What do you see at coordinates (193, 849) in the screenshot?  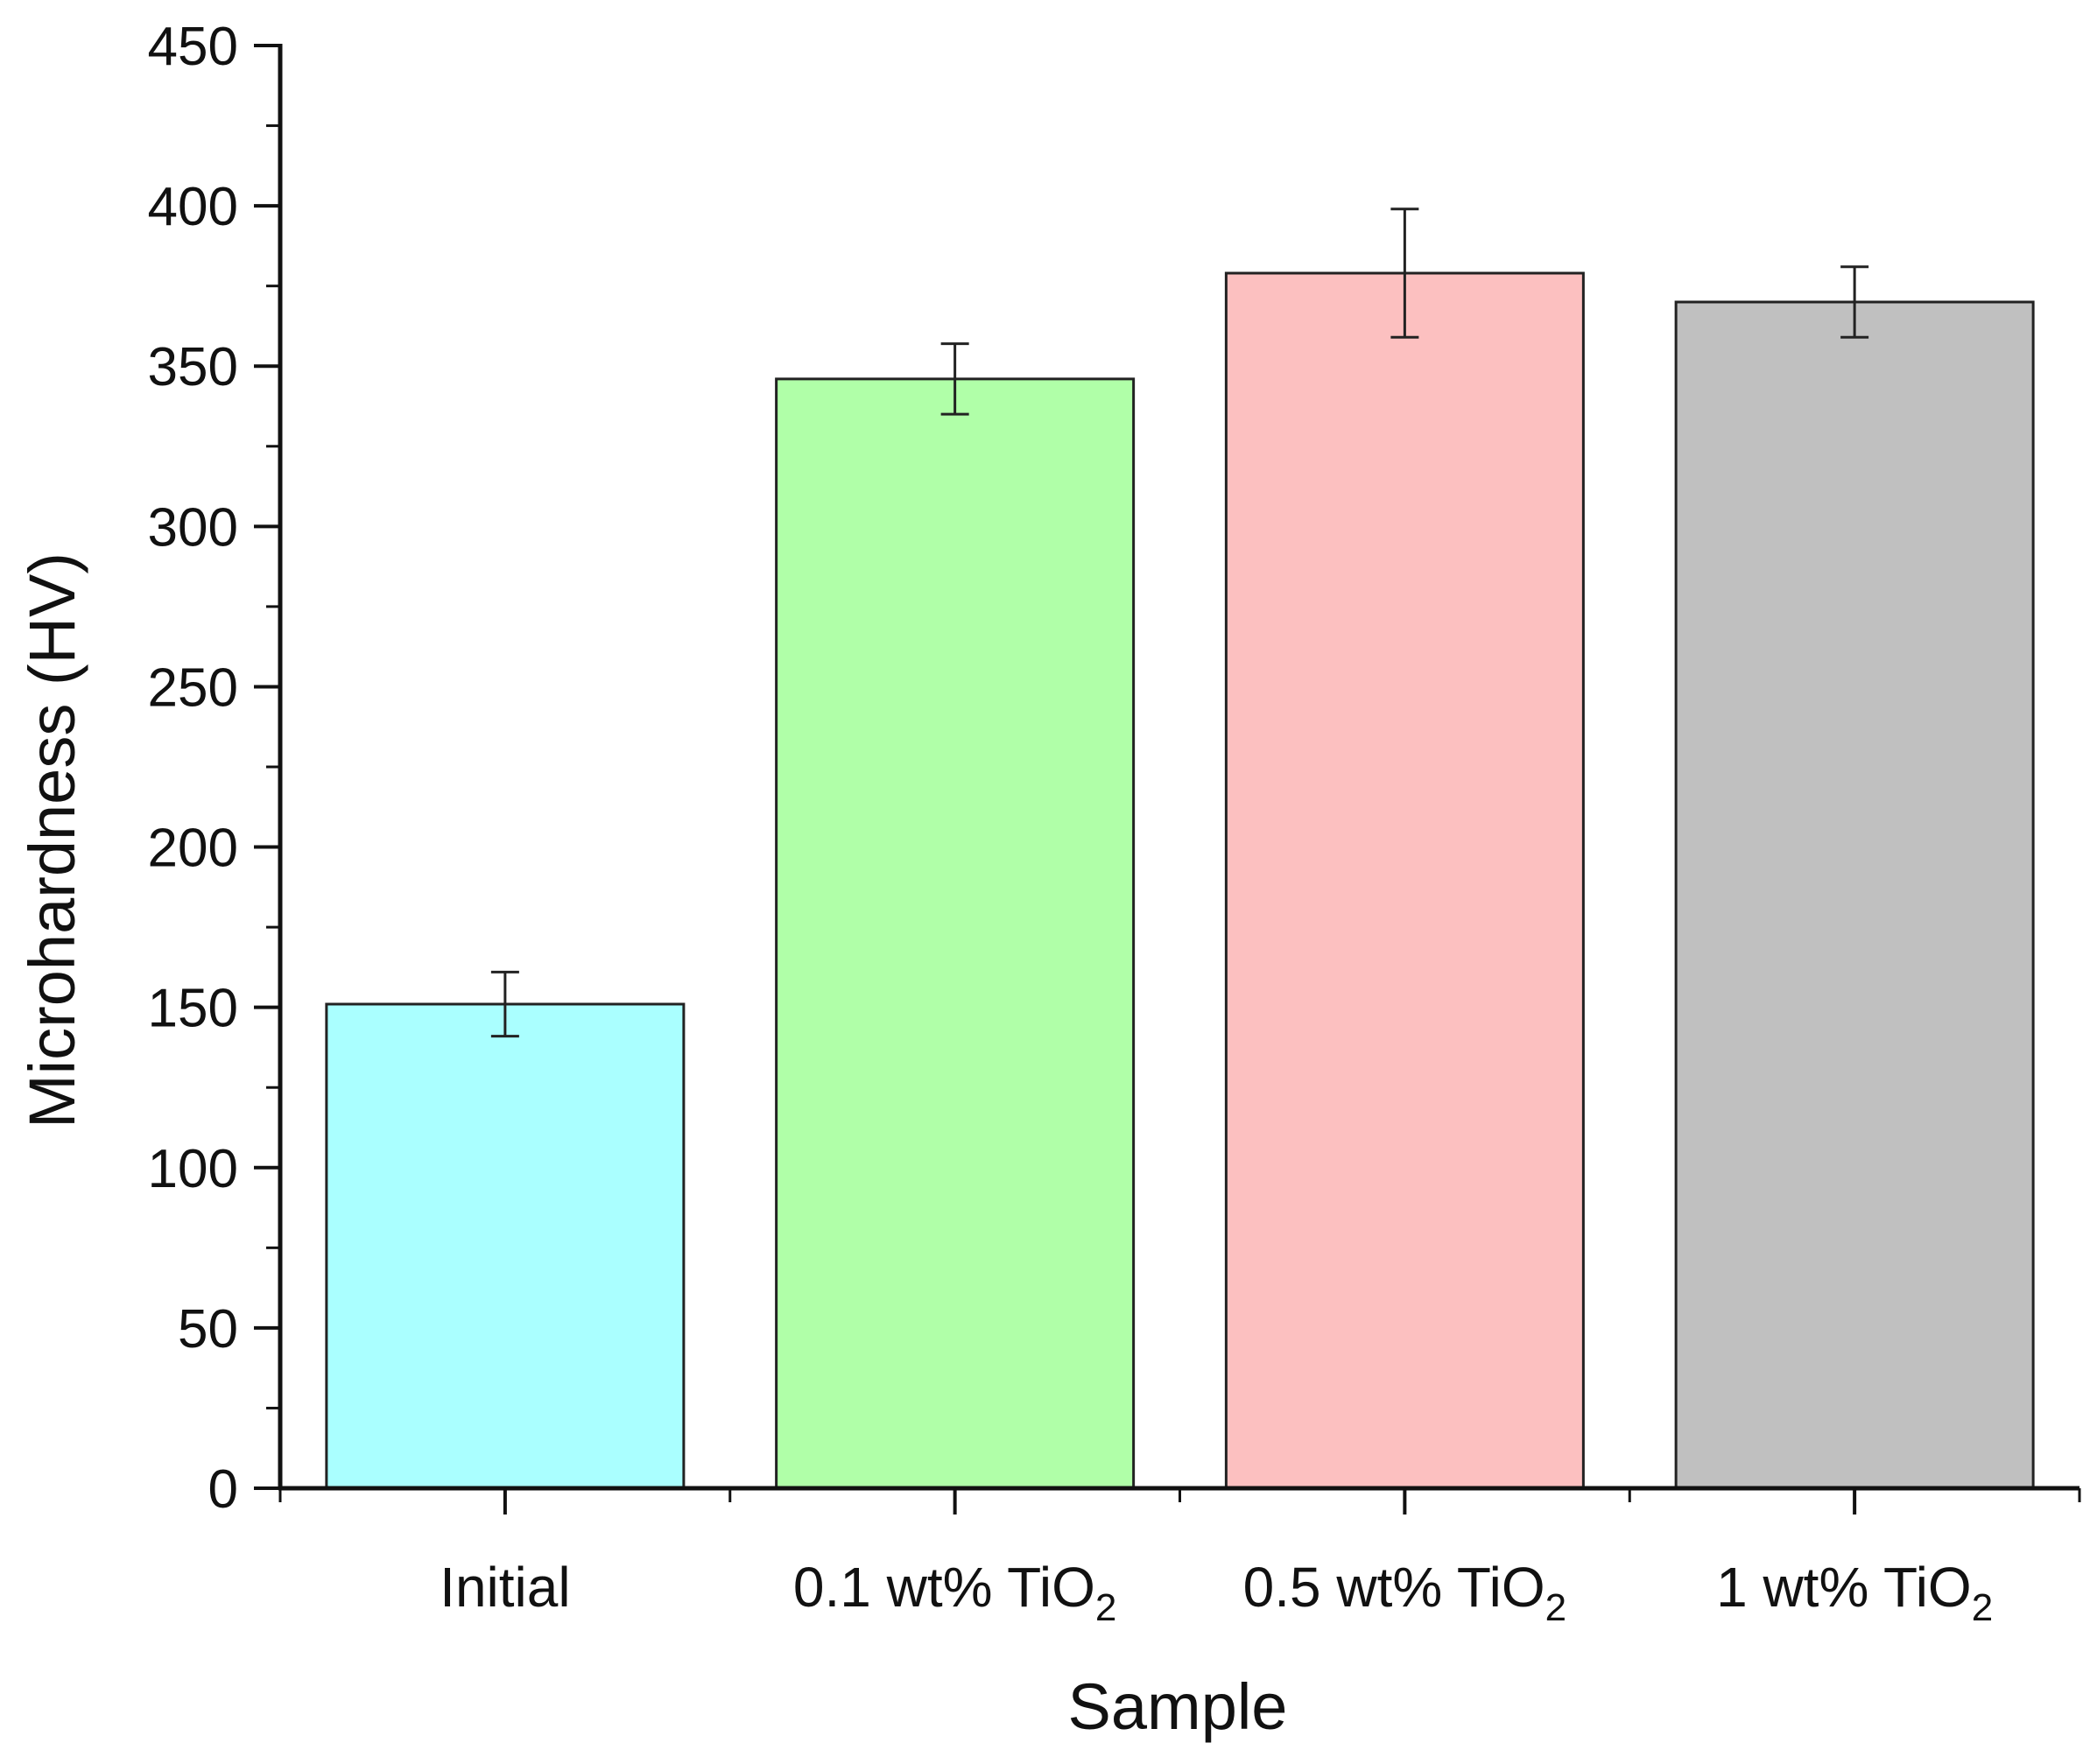 I see `y-tick-label-200: 200` at bounding box center [193, 849].